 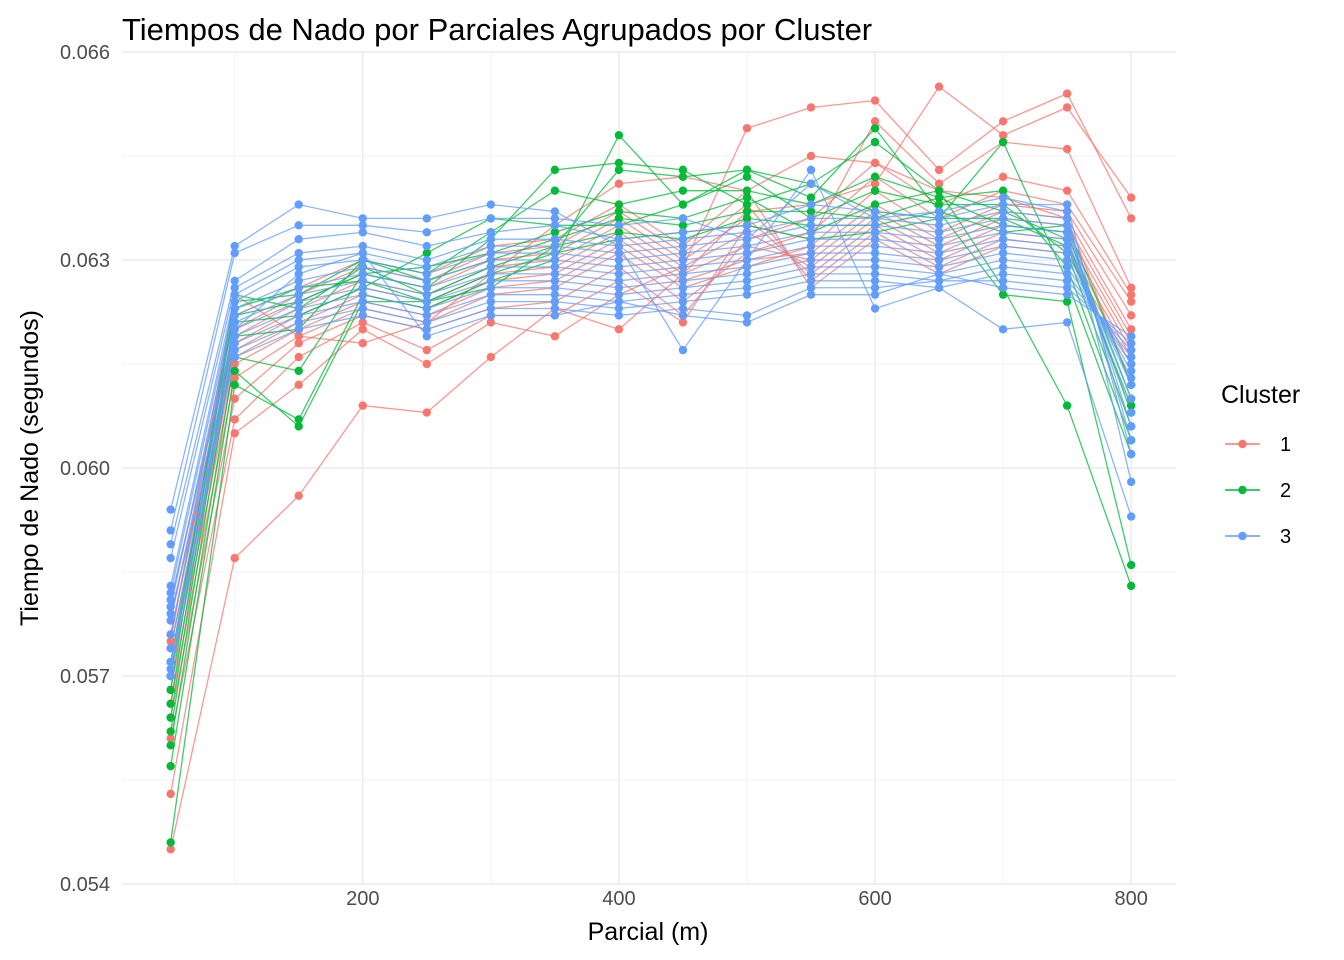 What do you see at coordinates (1260, 395) in the screenshot?
I see `legend-title: Cluster` at bounding box center [1260, 395].